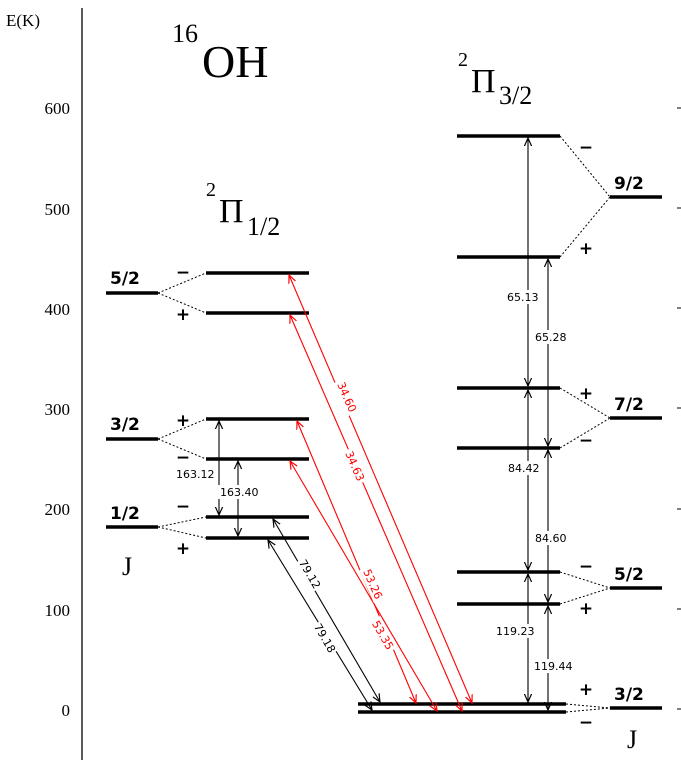 The image size is (681, 760). Describe the element at coordinates (309, 574) in the screenshot. I see `transition-label: 79.12` at that location.